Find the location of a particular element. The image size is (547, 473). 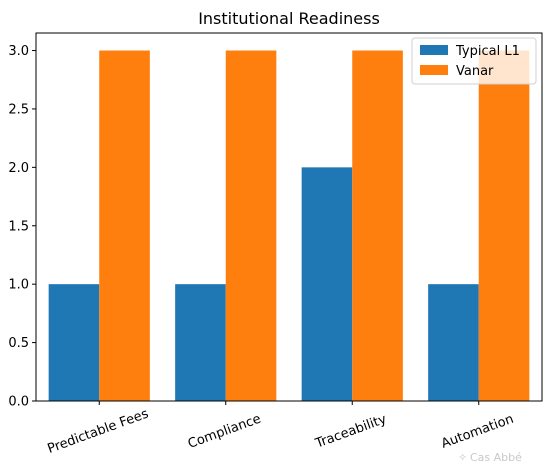

sparkle-icon: ✧ is located at coordinates (462, 457).